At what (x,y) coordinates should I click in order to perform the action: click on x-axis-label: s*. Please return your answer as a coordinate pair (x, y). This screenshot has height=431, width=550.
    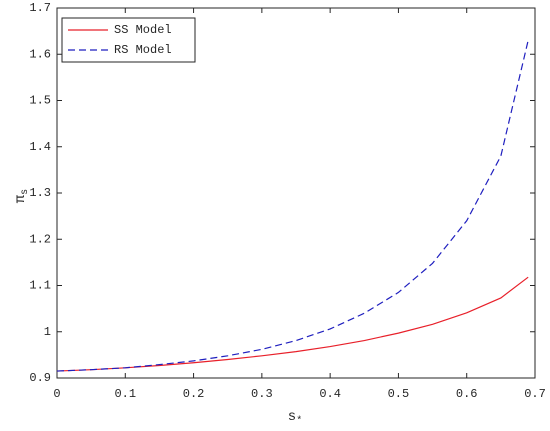
    Looking at the image, I should click on (295, 418).